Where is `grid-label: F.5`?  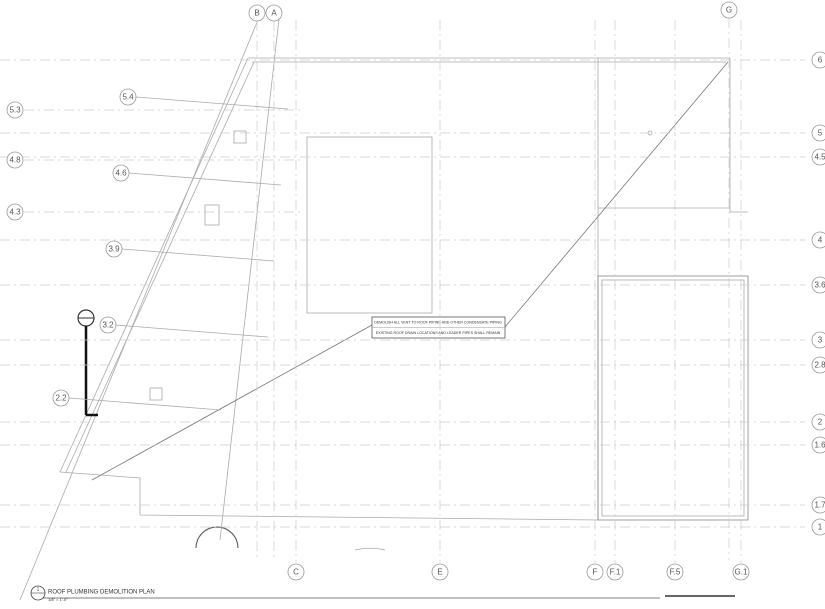
grid-label: F.5 is located at coordinates (675, 572).